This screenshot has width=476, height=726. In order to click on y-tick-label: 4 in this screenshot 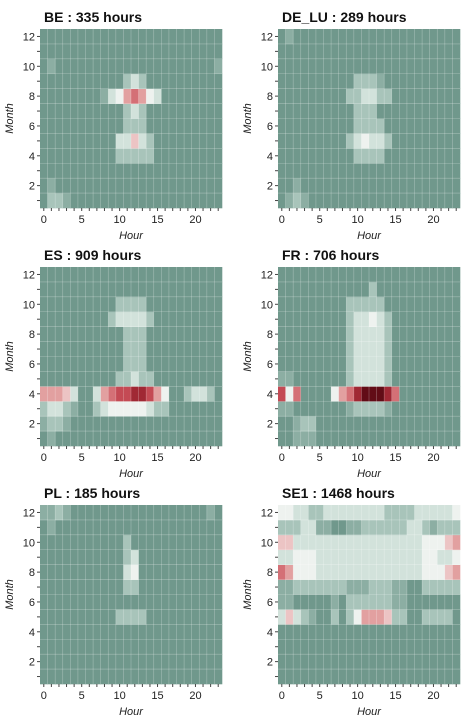, I will do `click(270, 157)`.